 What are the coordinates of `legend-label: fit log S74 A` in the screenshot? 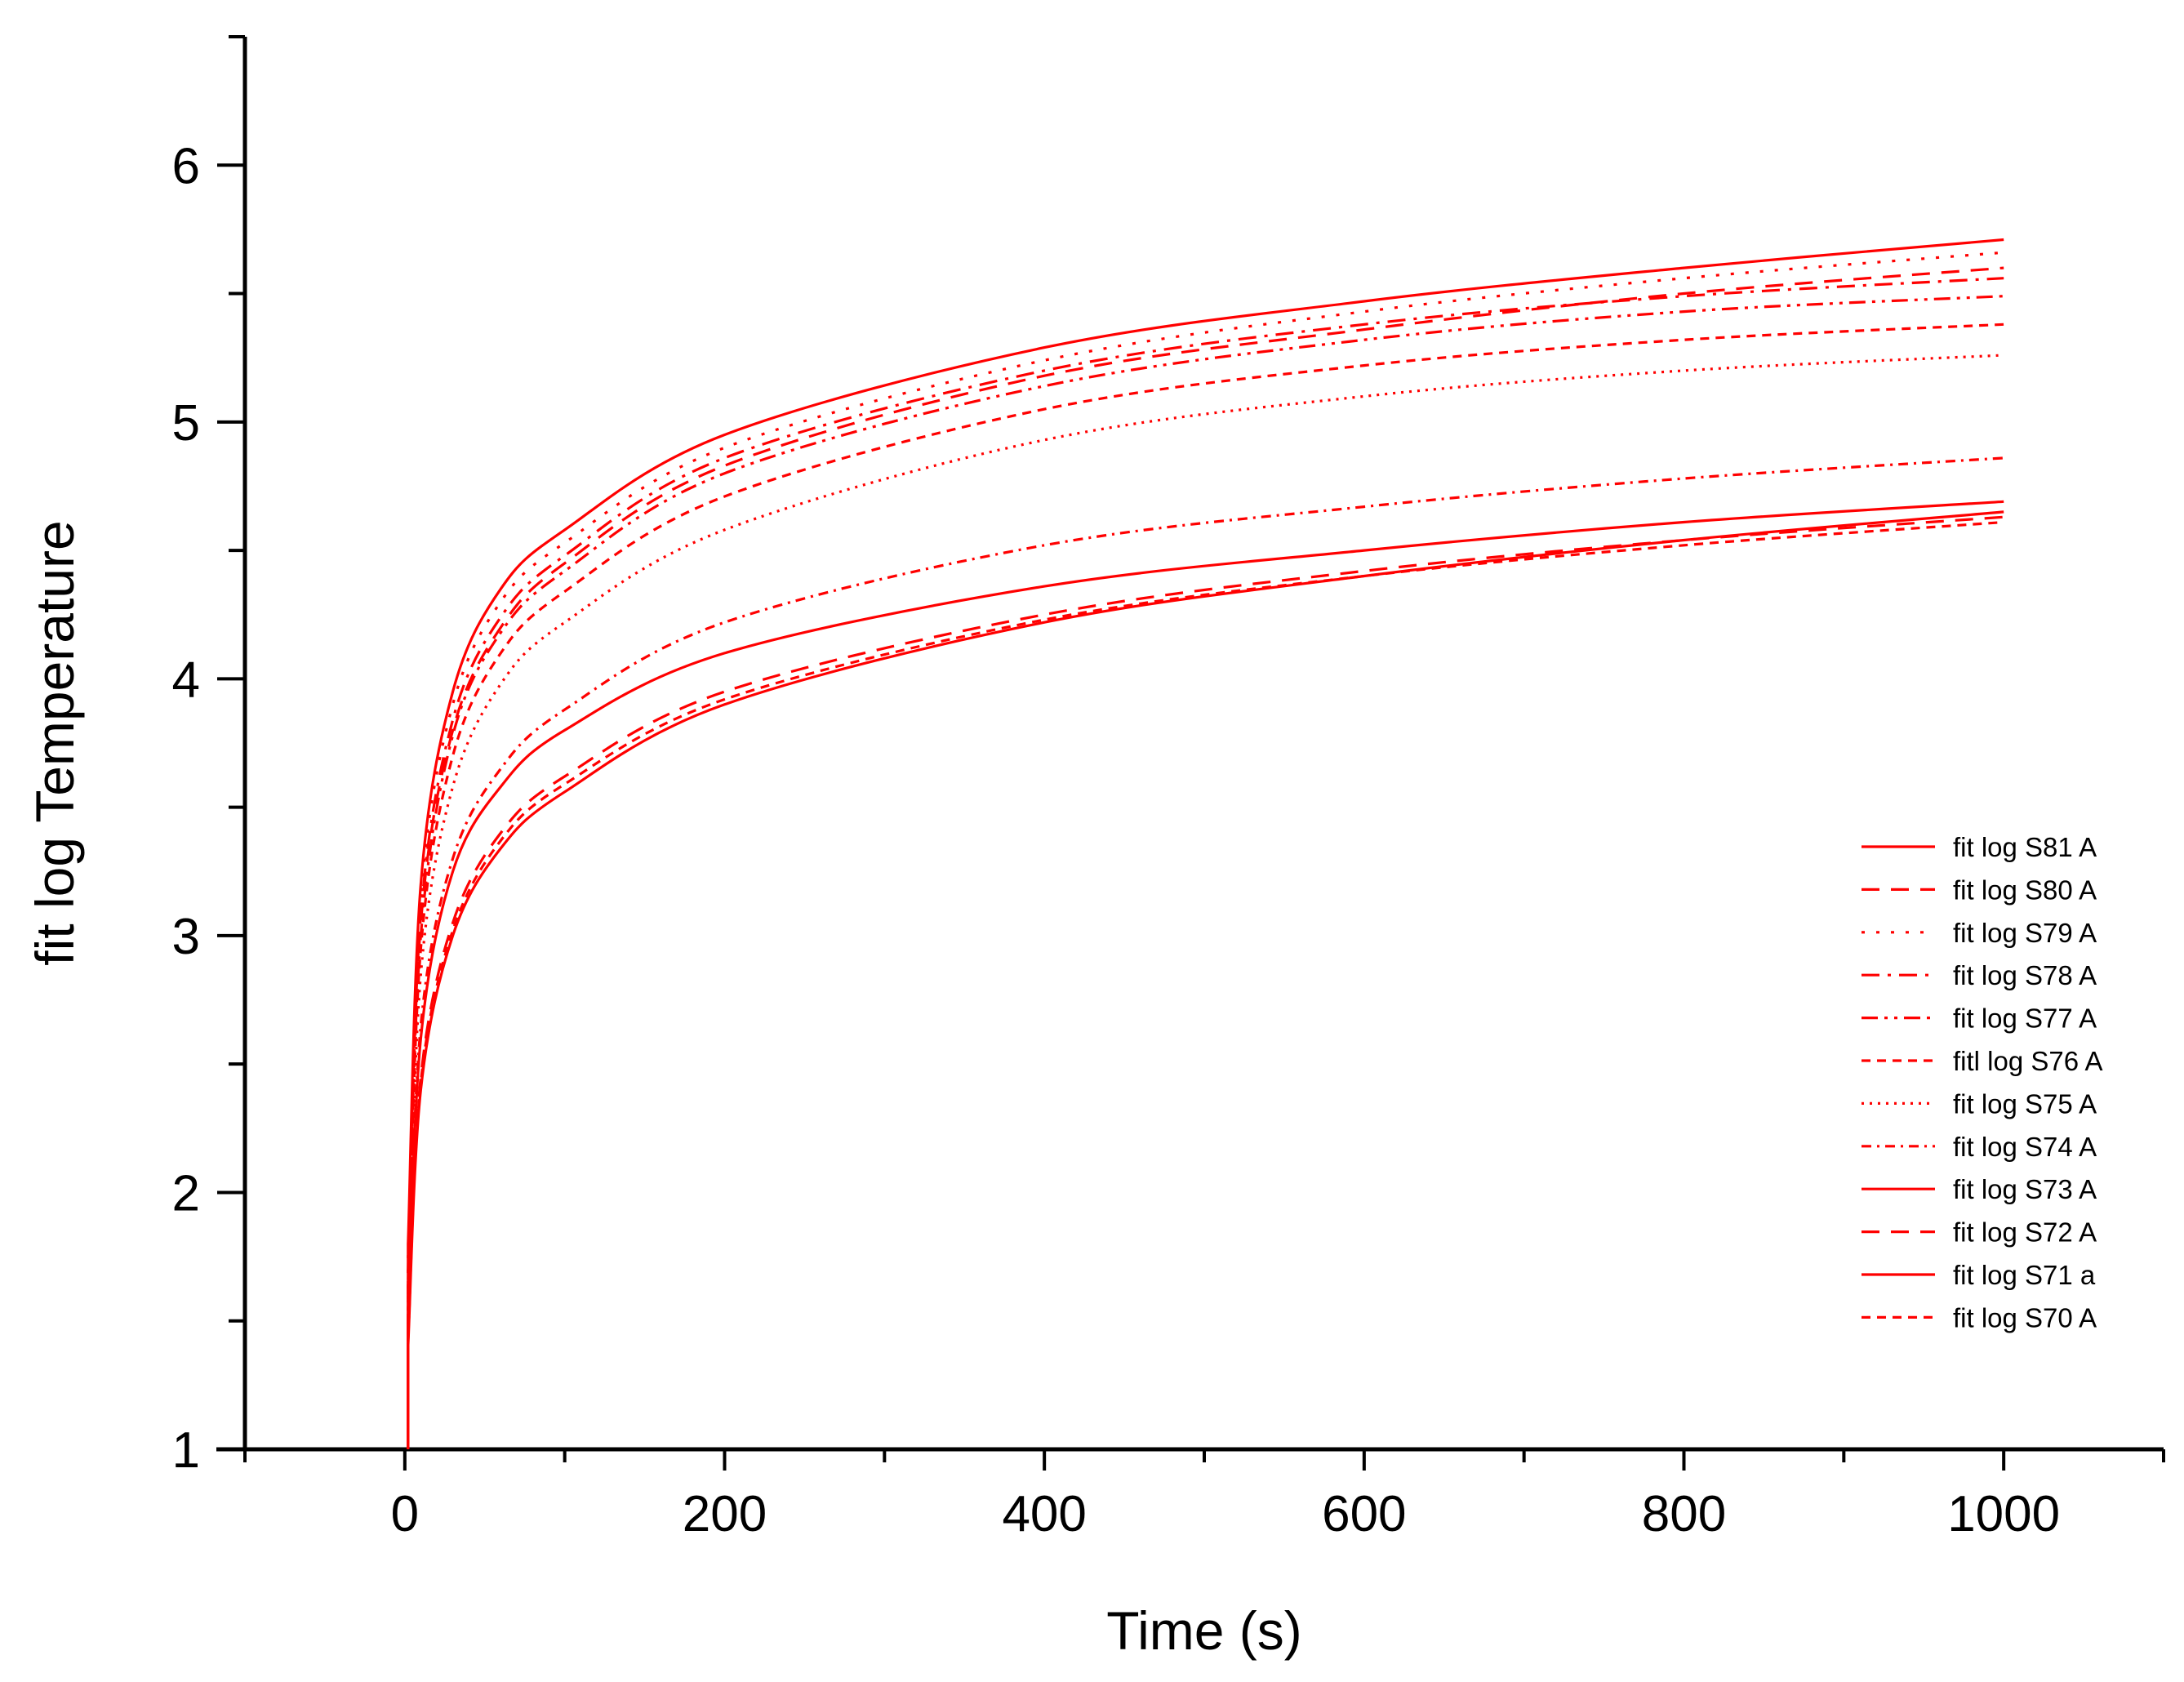 It's located at (2025, 1147).